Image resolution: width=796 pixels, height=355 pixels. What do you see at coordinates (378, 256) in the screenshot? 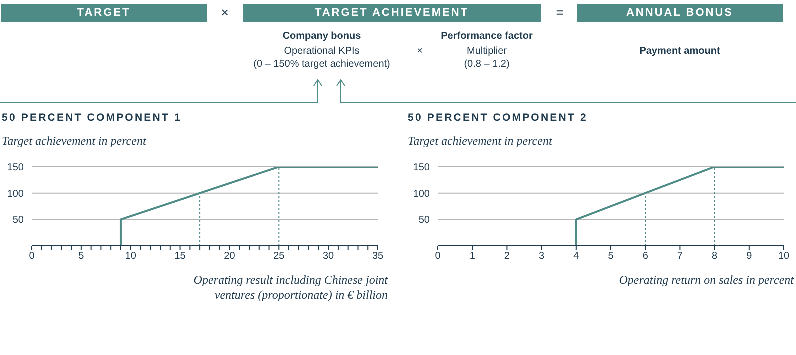
I see `x-tick-label: 35` at bounding box center [378, 256].